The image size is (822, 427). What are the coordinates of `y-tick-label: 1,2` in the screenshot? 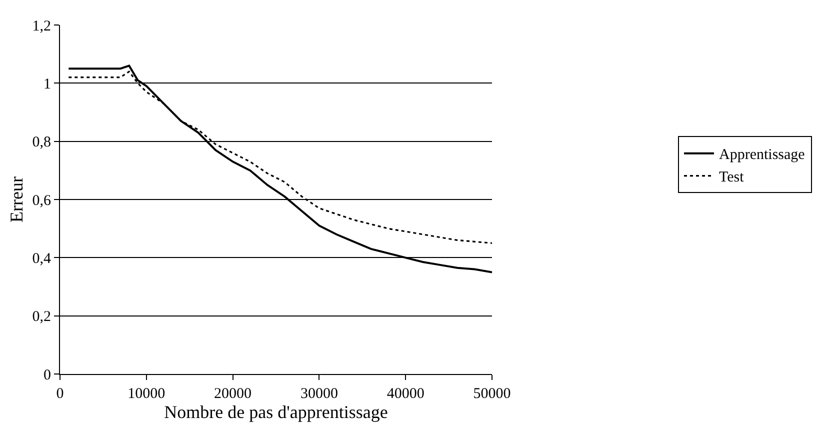 It's located at (41, 26).